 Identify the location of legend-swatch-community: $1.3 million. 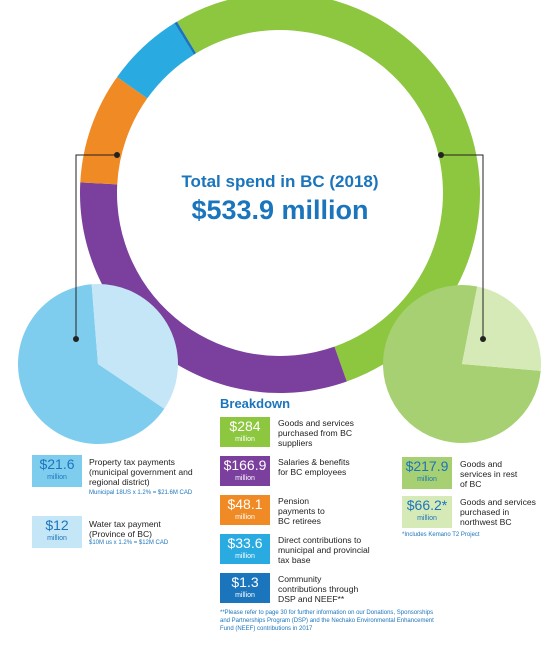
(245, 588).